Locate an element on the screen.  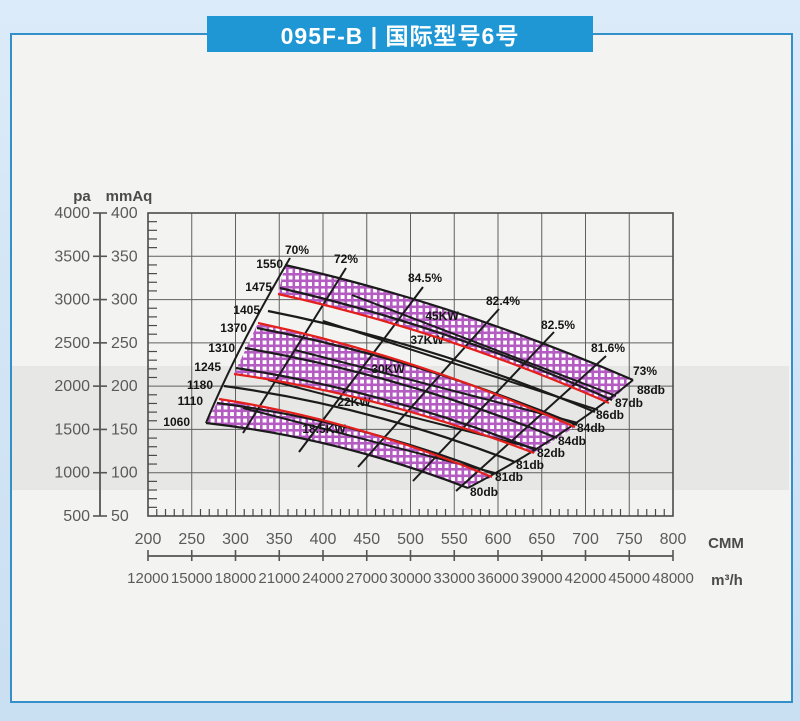
mmaq-tick-label: 50 is located at coordinates (120, 516).